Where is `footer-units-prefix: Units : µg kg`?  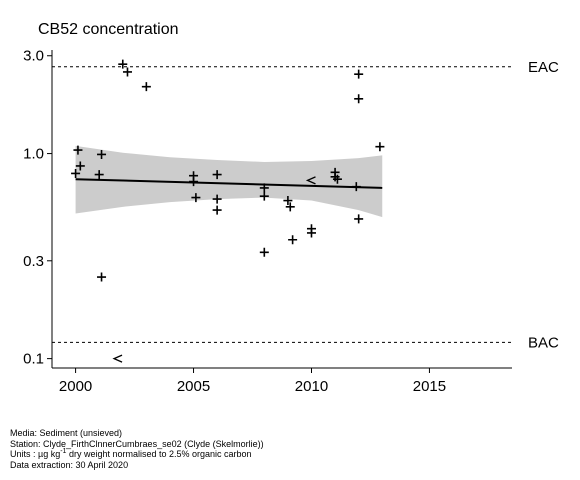
footer-units-prefix: Units : µg kg is located at coordinates (35, 454).